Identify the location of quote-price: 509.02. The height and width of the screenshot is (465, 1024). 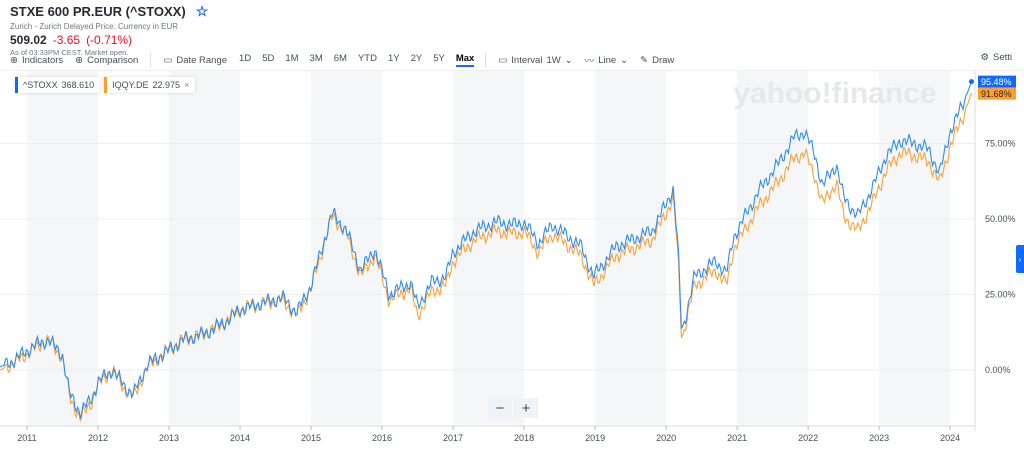
(28, 40).